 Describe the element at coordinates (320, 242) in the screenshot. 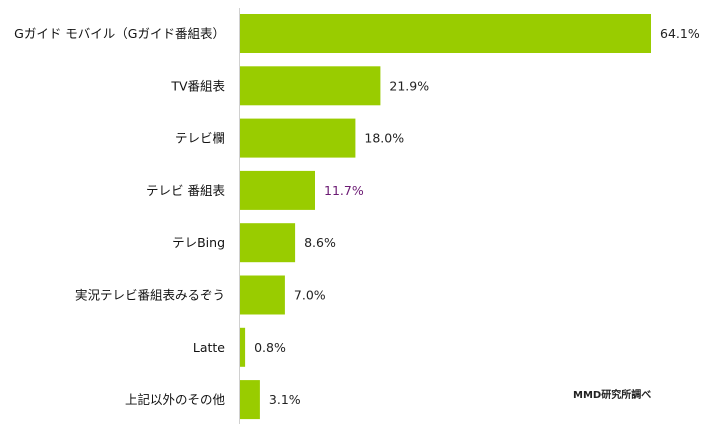

I see `value-label-4: 8.6%` at that location.